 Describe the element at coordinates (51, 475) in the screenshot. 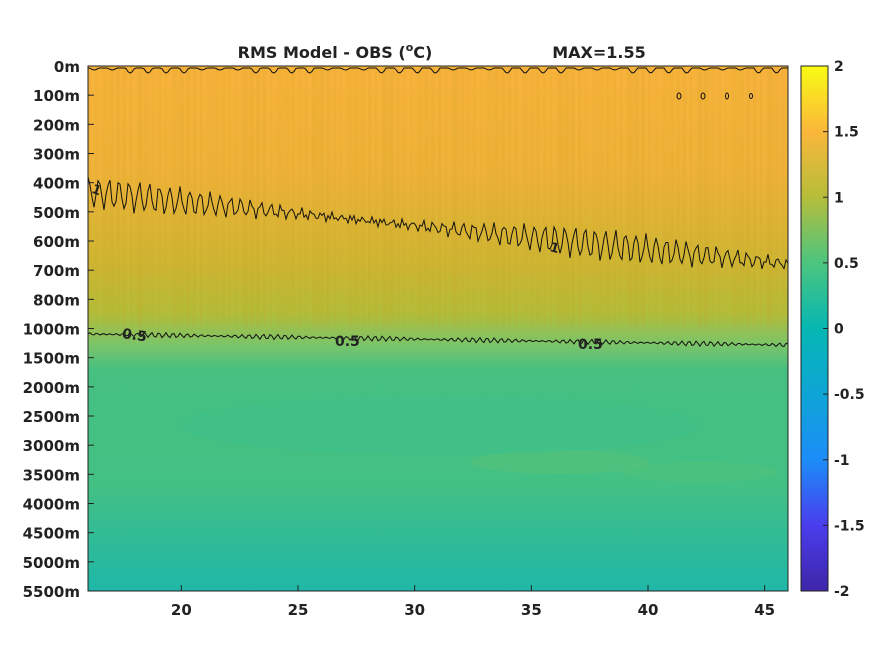

I see `y-tick-label: 3500m` at that location.